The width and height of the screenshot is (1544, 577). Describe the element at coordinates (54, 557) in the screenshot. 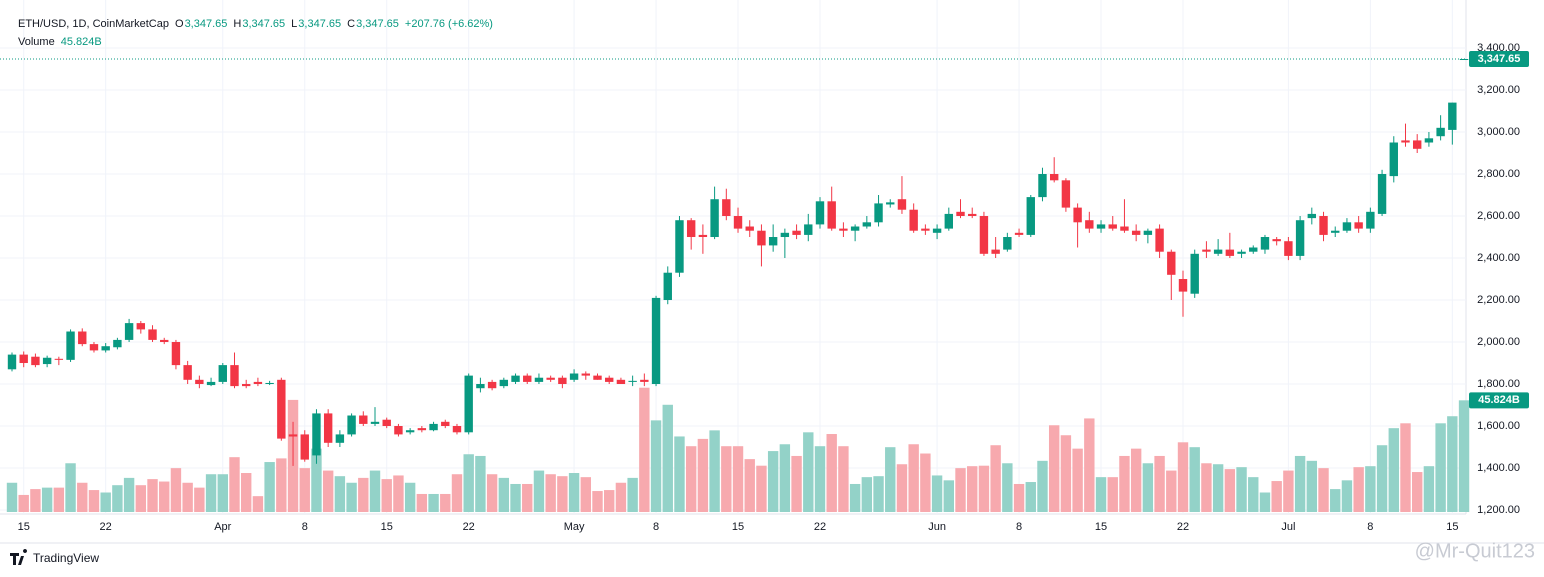

I see `brand: TradingView` at that location.